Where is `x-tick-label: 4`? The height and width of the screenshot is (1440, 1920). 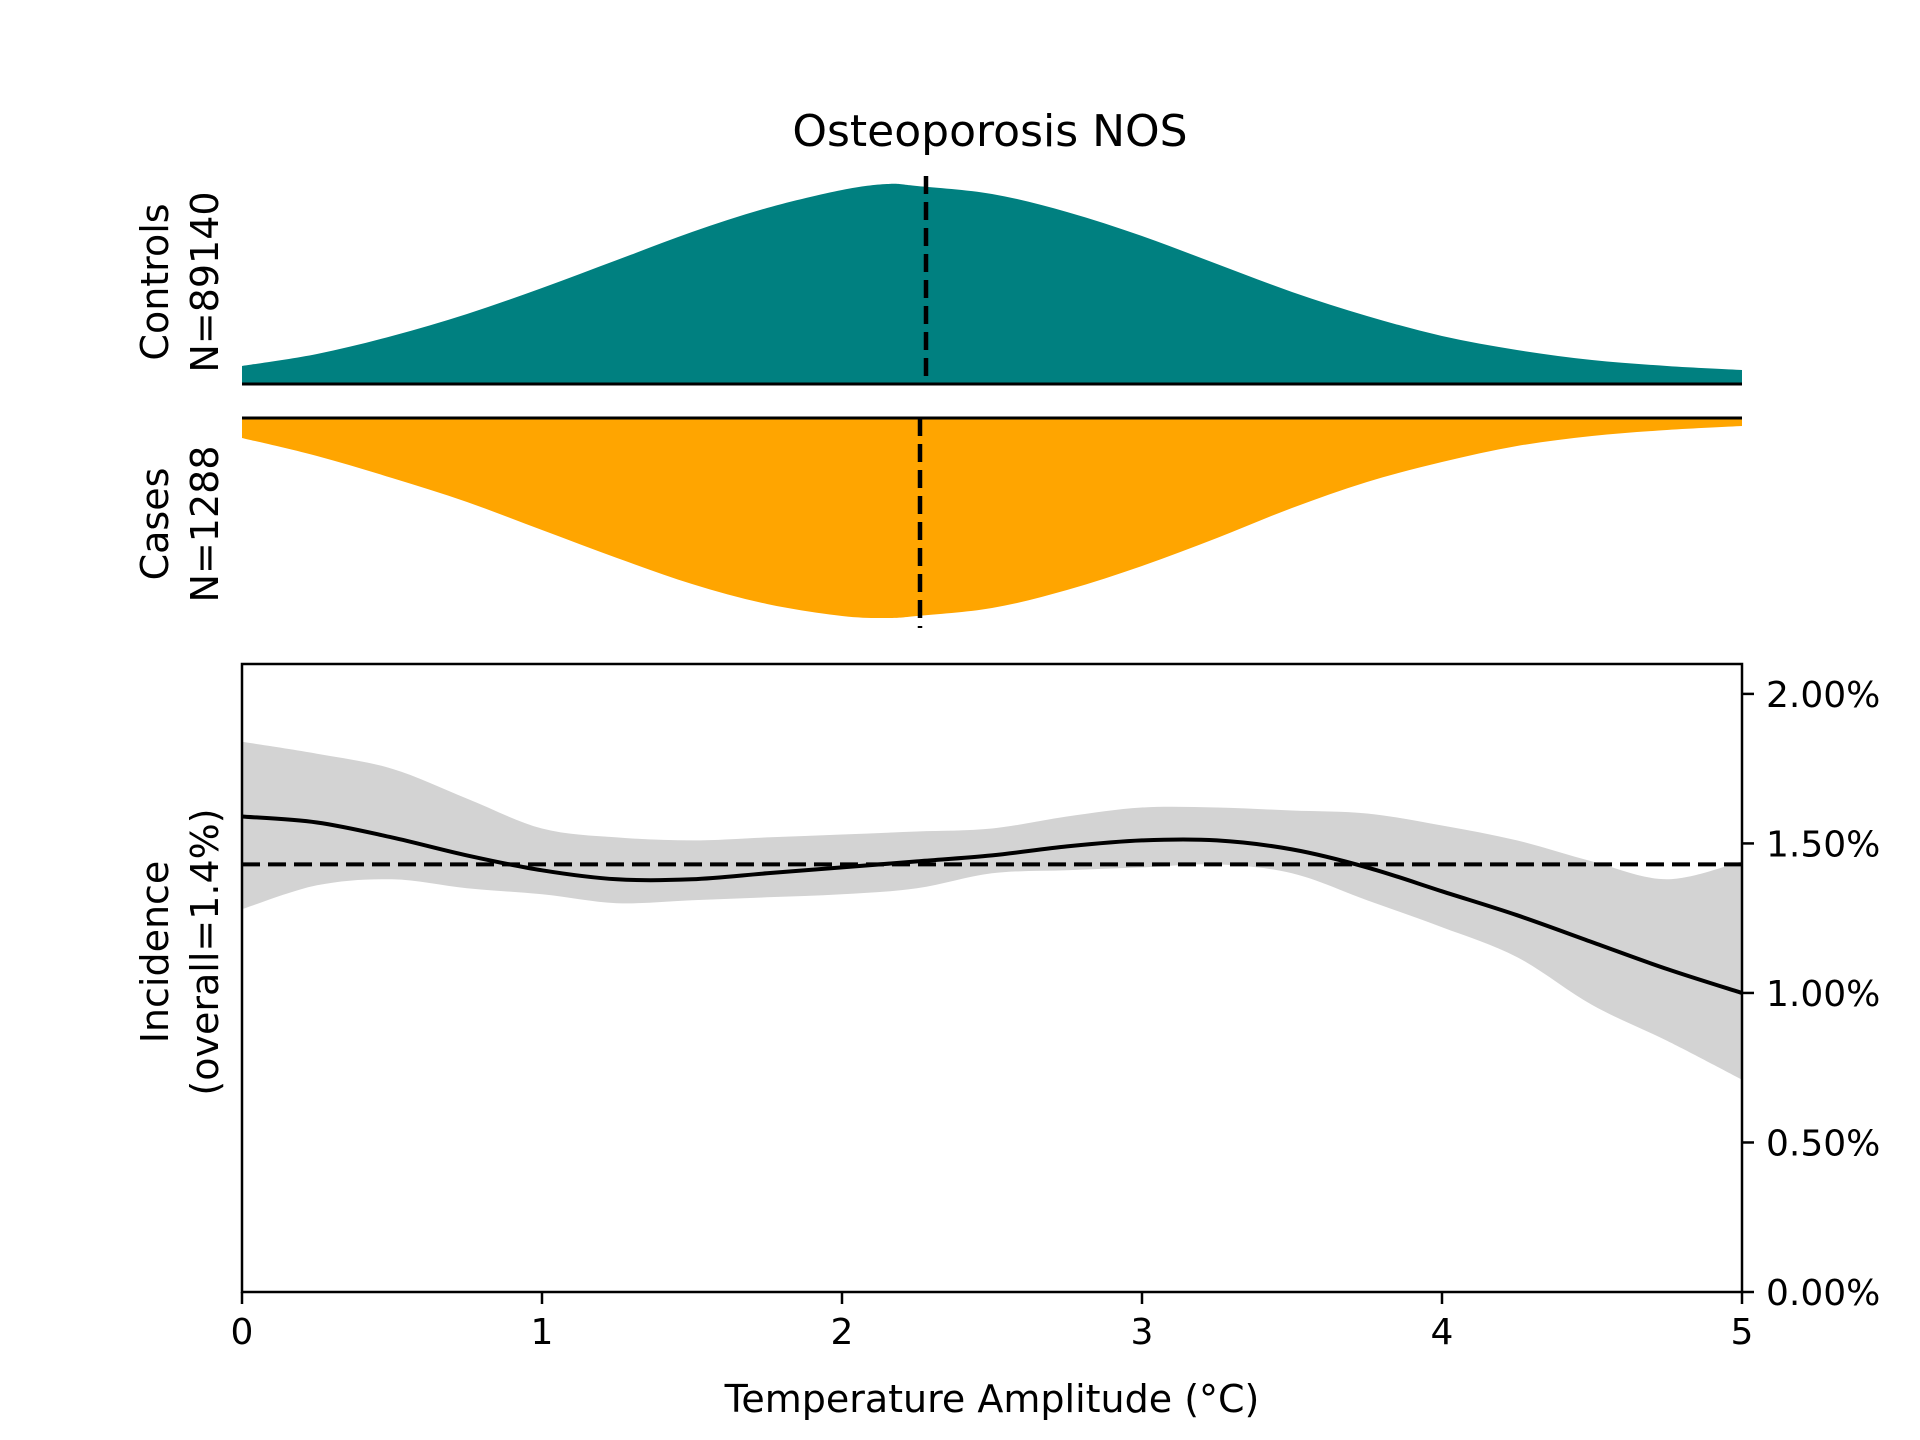 x-tick-label: 4 is located at coordinates (1442, 1332).